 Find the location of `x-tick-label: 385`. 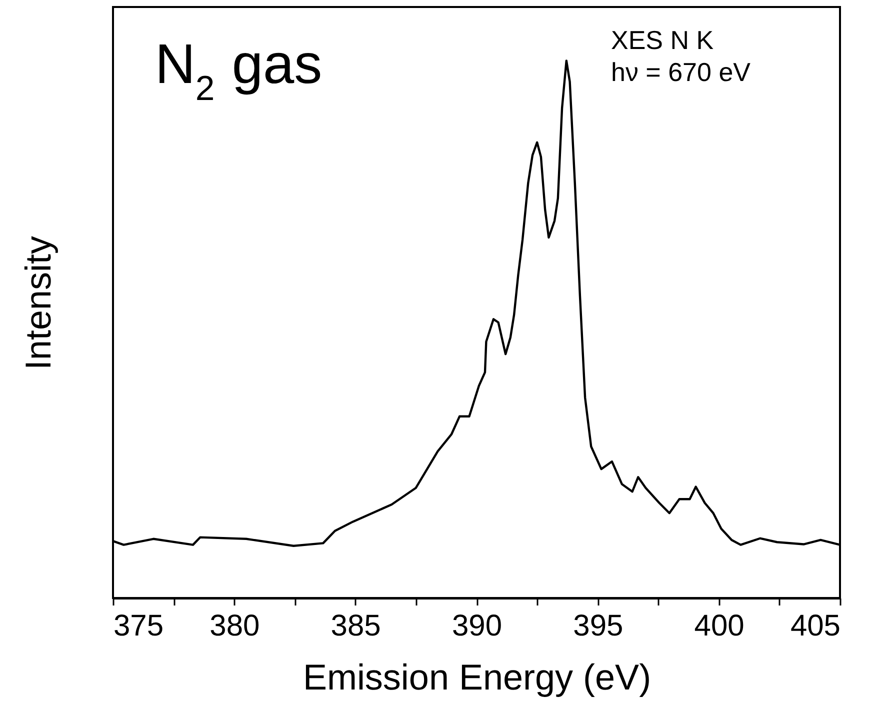

x-tick-label: 385 is located at coordinates (355, 626).